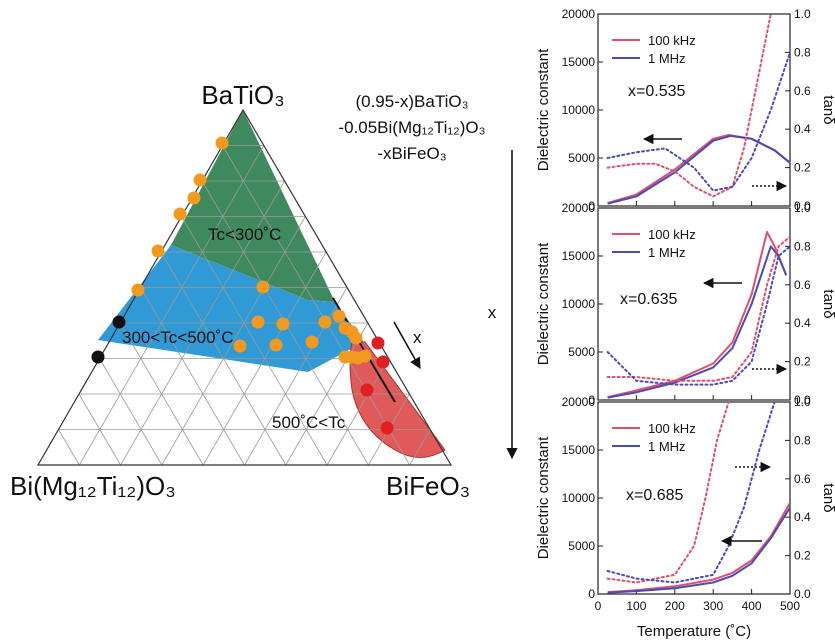  What do you see at coordinates (411, 127) in the screenshot?
I see `formula-line-2: -0.05Bi(Mg₁₂Ti₁₂)O₃` at bounding box center [411, 127].